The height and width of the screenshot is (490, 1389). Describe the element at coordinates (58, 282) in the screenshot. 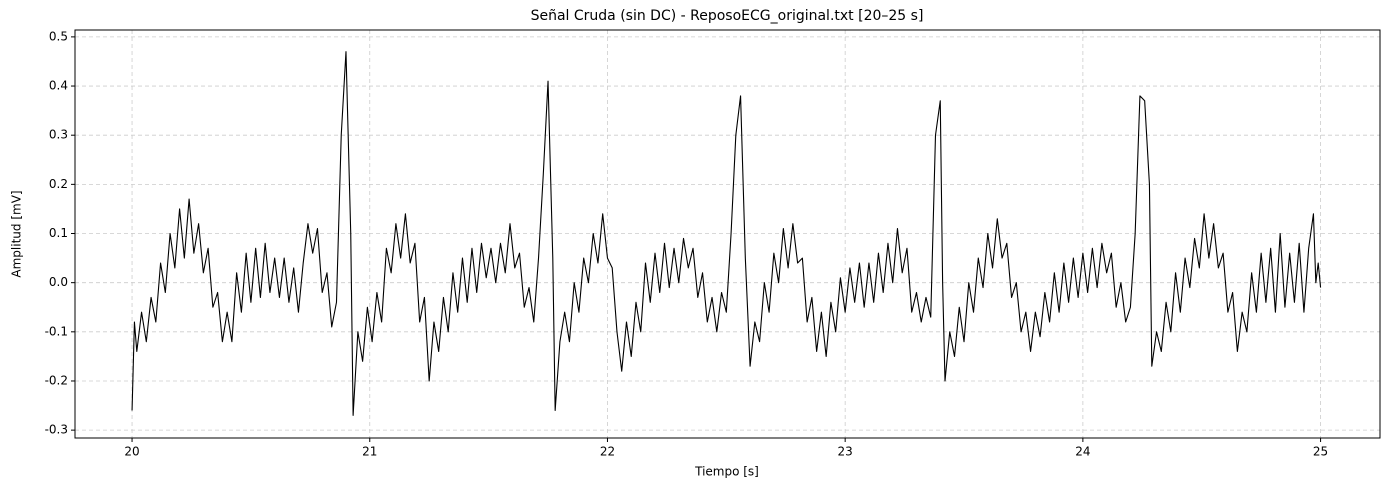

I see `y-tick-label: 0.0` at that location.